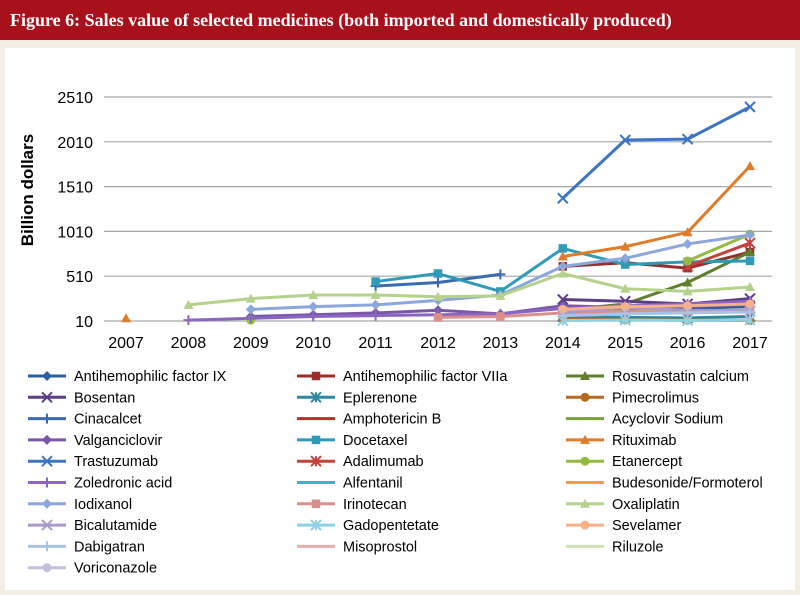  I want to click on legend-item: Cinacalcet, so click(85, 420).